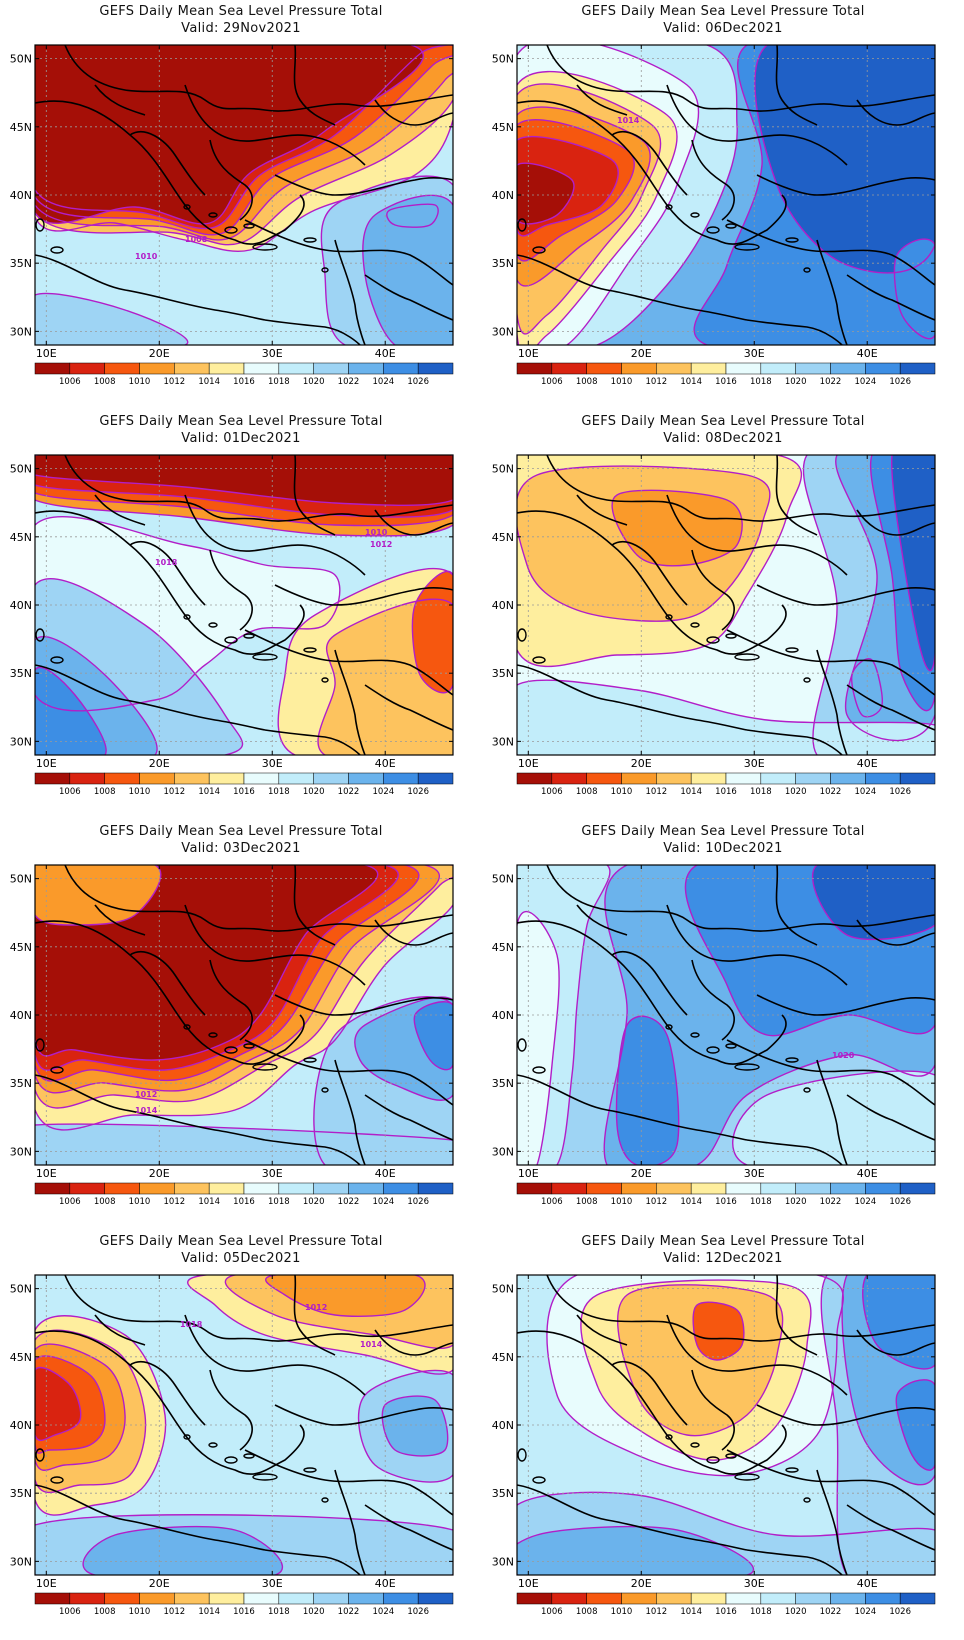 This screenshot has height=1640, width=964. What do you see at coordinates (418, 1202) in the screenshot?
I see `colorbar-label: 1026` at bounding box center [418, 1202].